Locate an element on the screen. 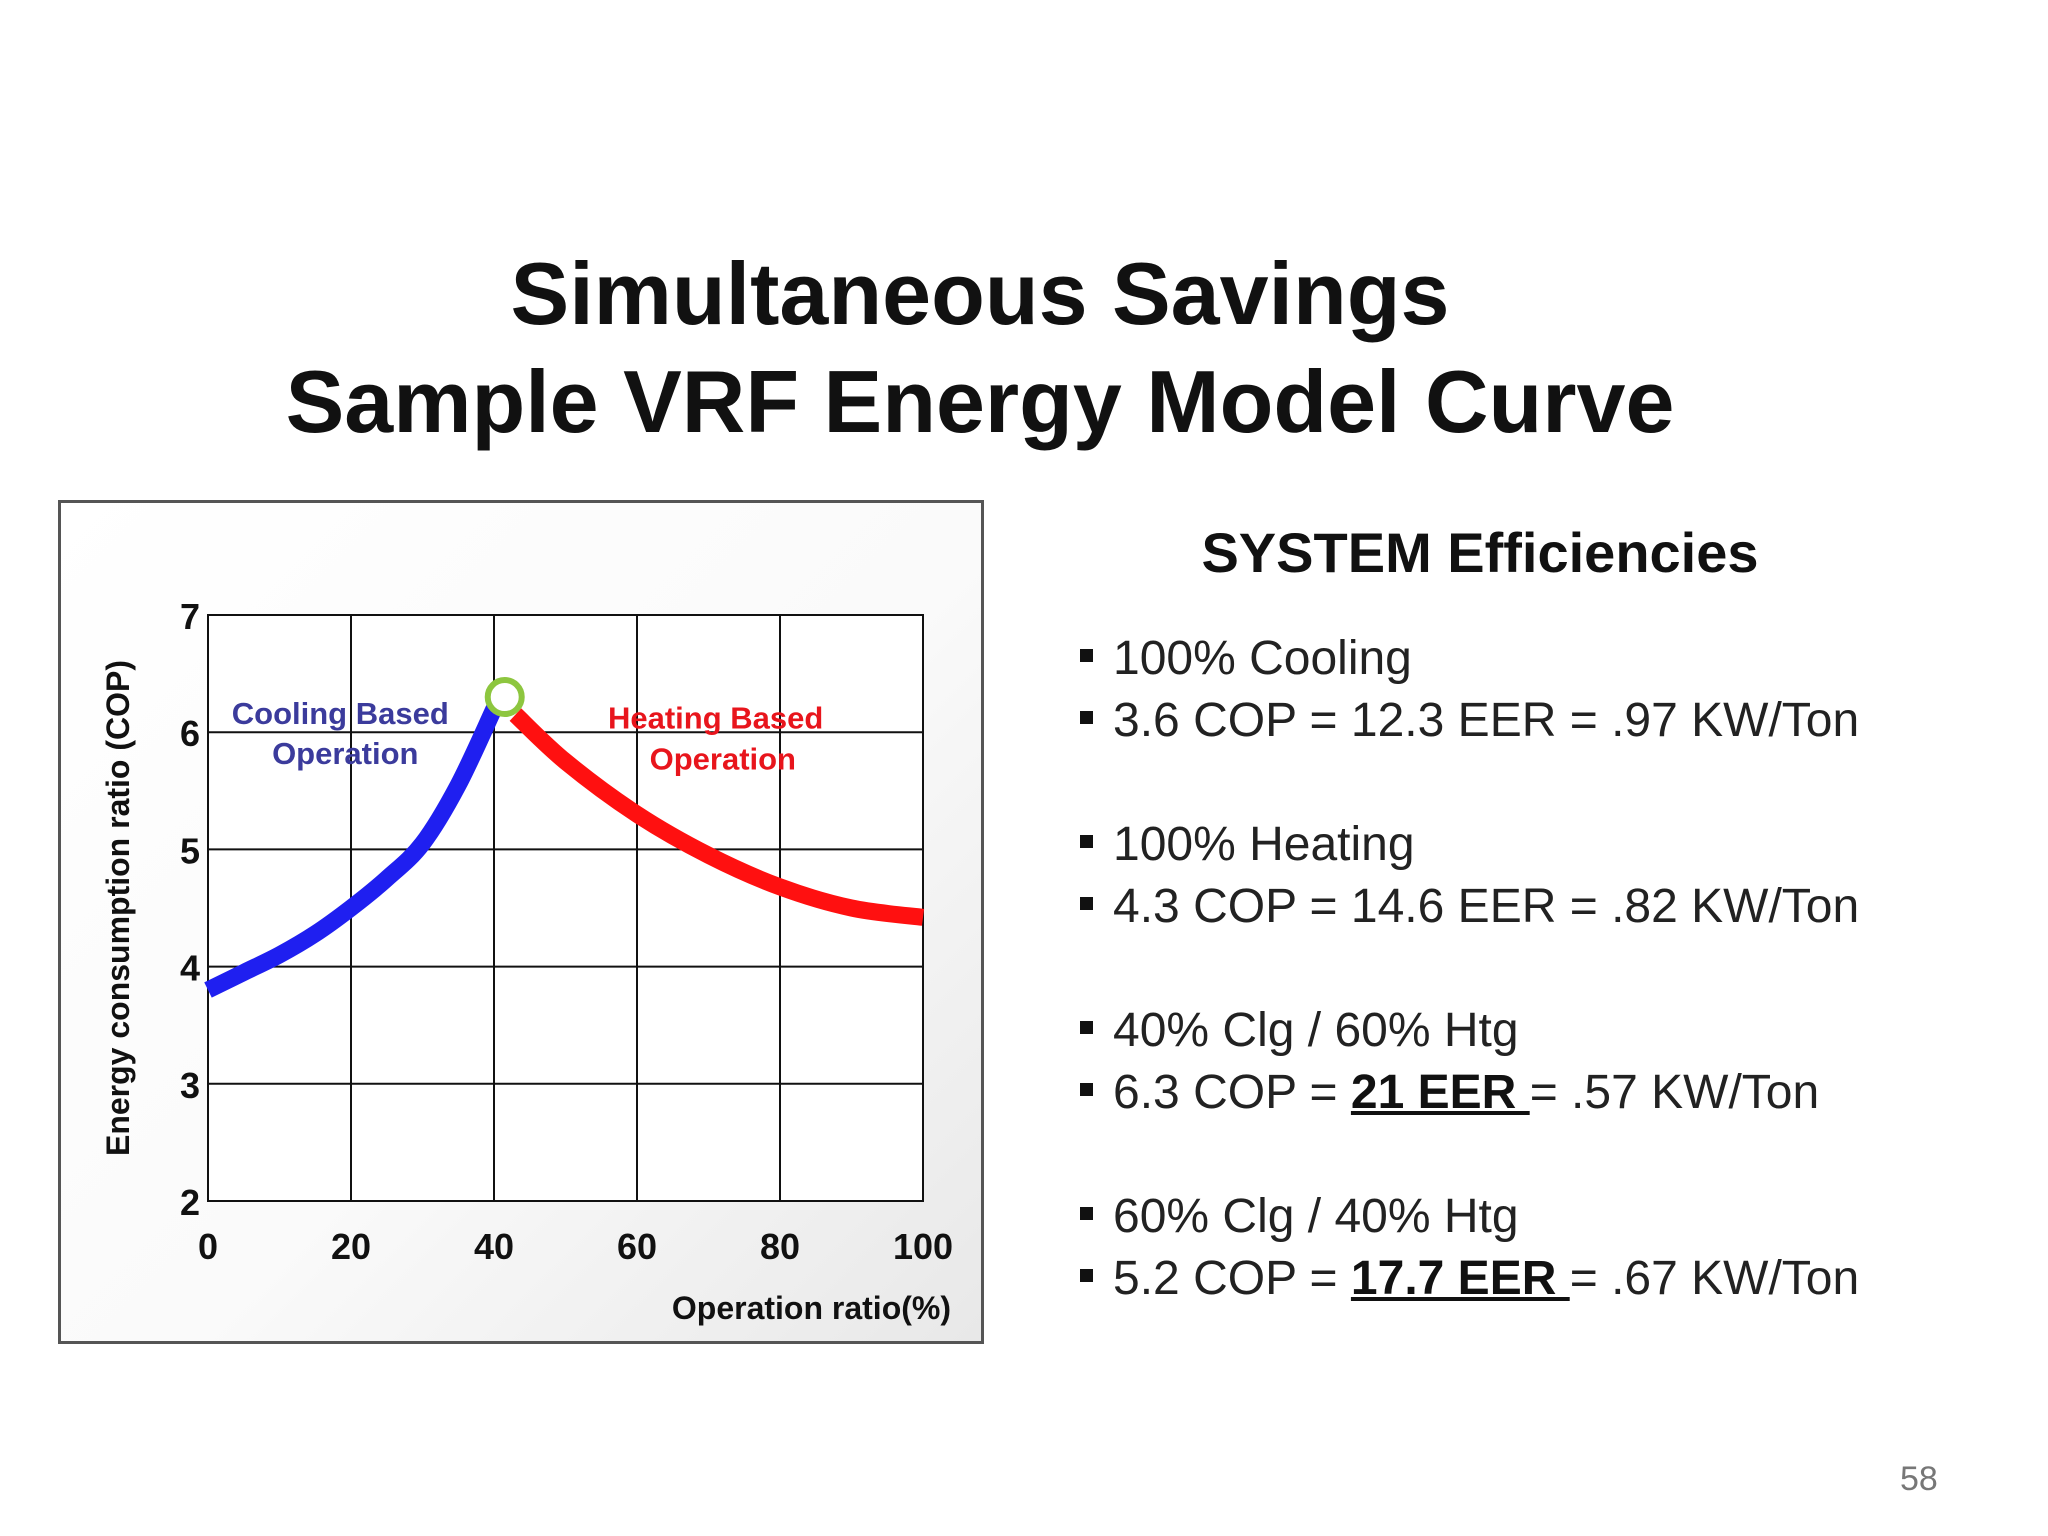 The height and width of the screenshot is (1536, 2048). list-item: 6.3 COP = 21 EER = .57 KW/Ton is located at coordinates (1530, 1093).